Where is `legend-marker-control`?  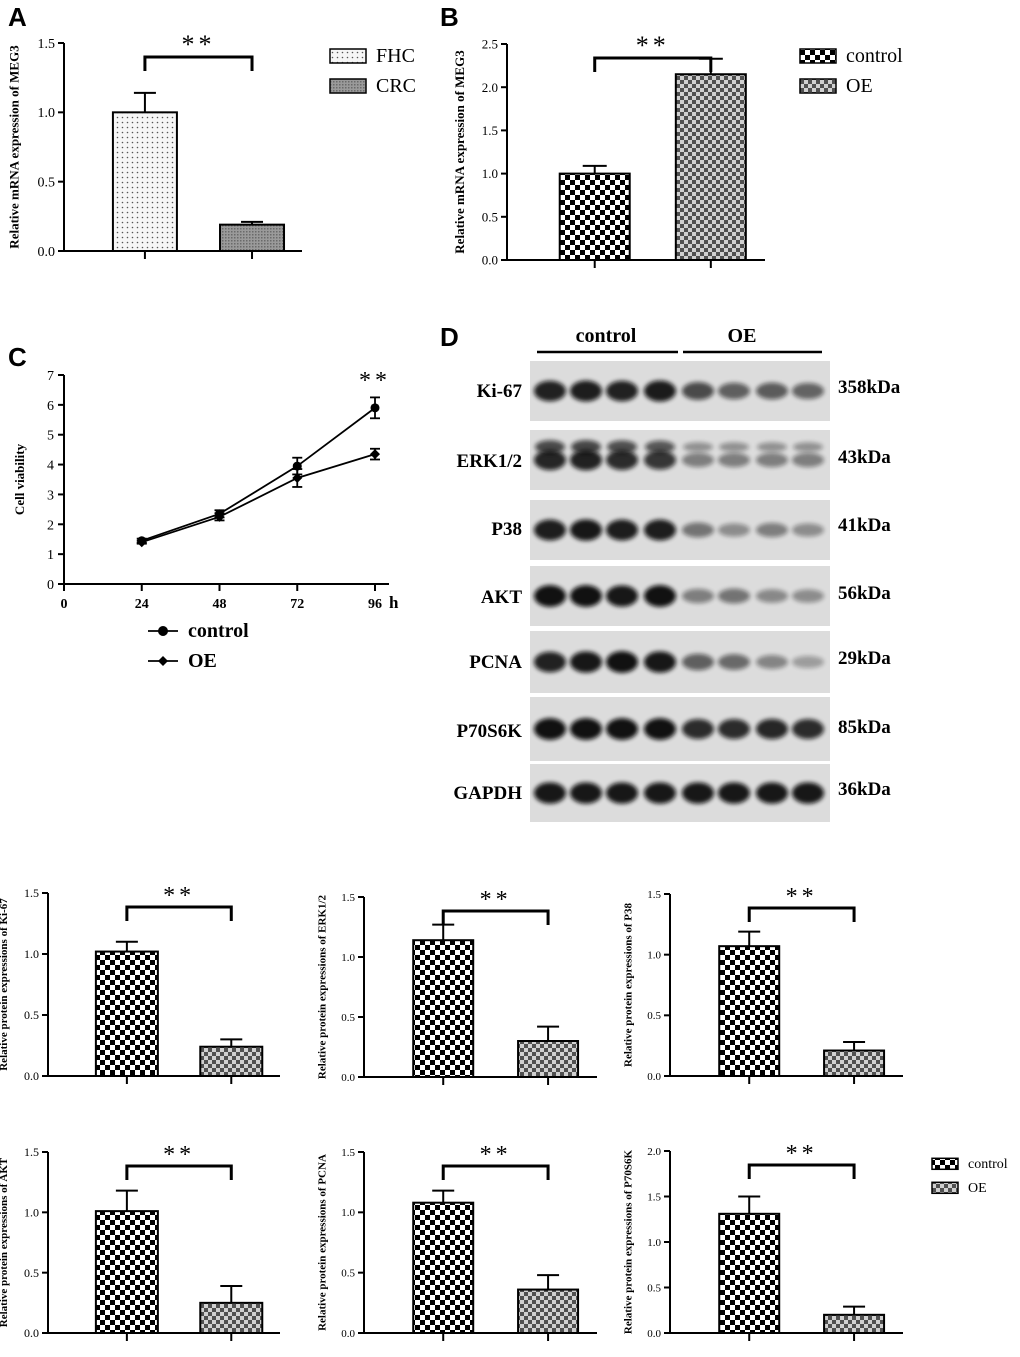
legend-marker-control is located at coordinates (163, 631).